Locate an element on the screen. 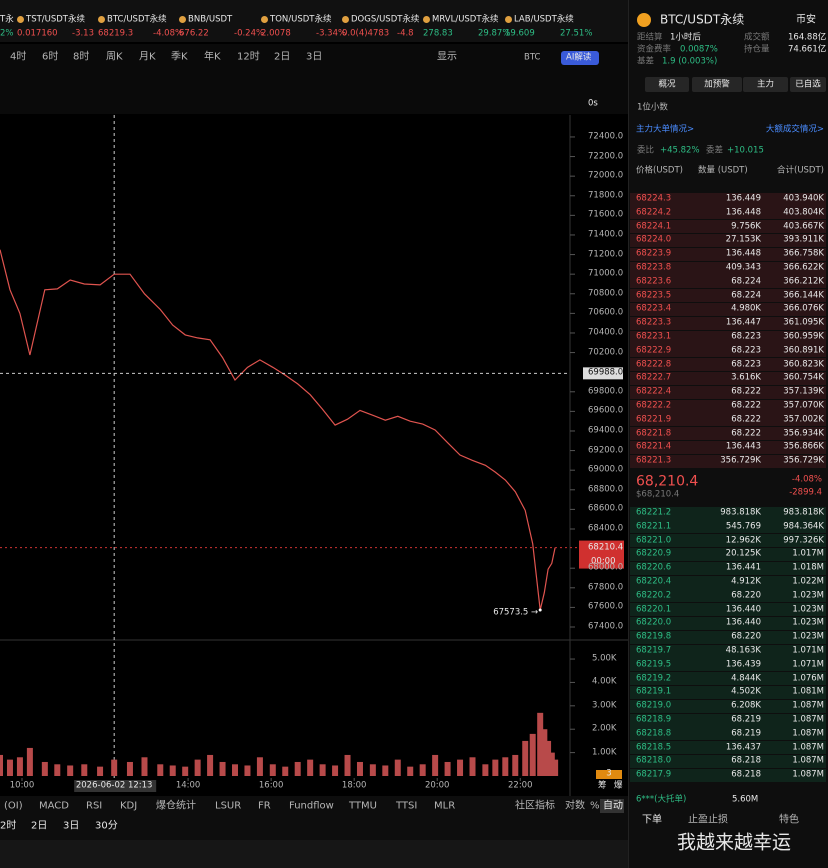  indicator-button: KDJ is located at coordinates (129, 806).